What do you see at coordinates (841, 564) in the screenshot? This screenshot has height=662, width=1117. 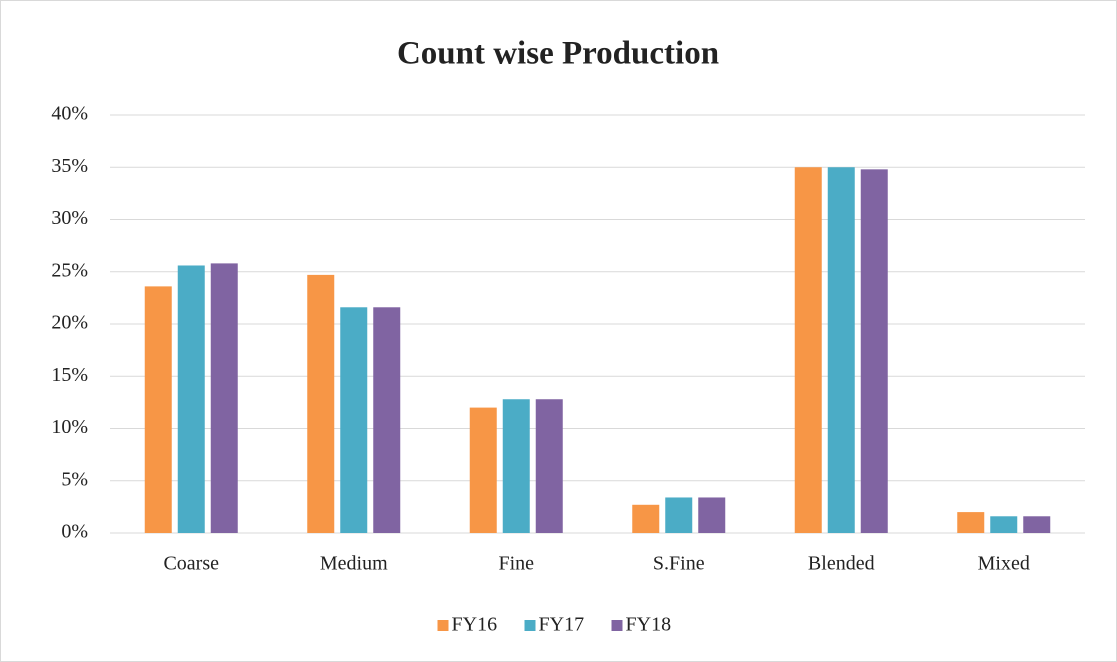 I see `x-tick-label: Blended` at bounding box center [841, 564].